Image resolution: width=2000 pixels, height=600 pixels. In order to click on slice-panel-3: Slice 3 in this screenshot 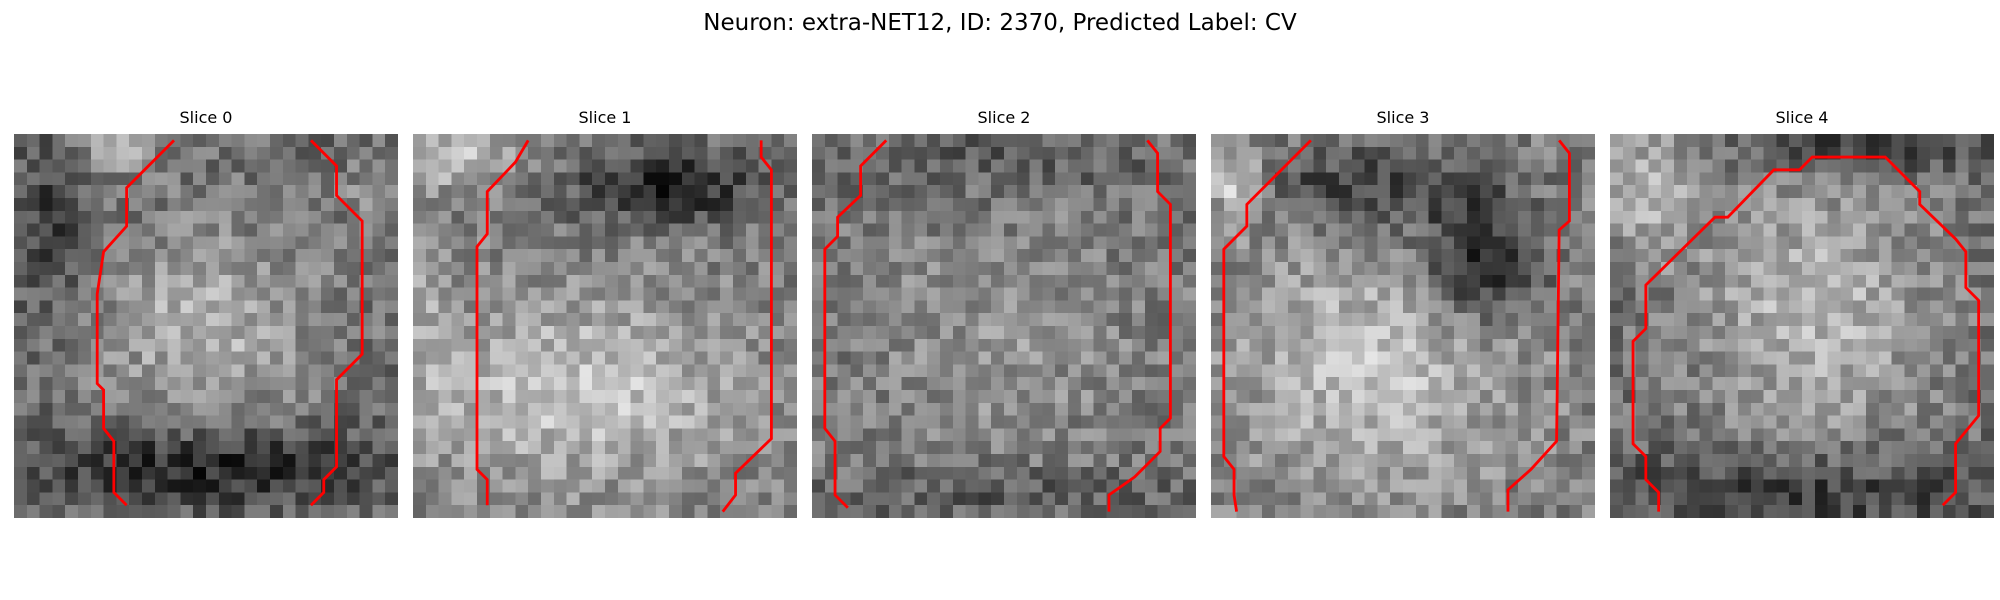, I will do `click(1403, 313)`.